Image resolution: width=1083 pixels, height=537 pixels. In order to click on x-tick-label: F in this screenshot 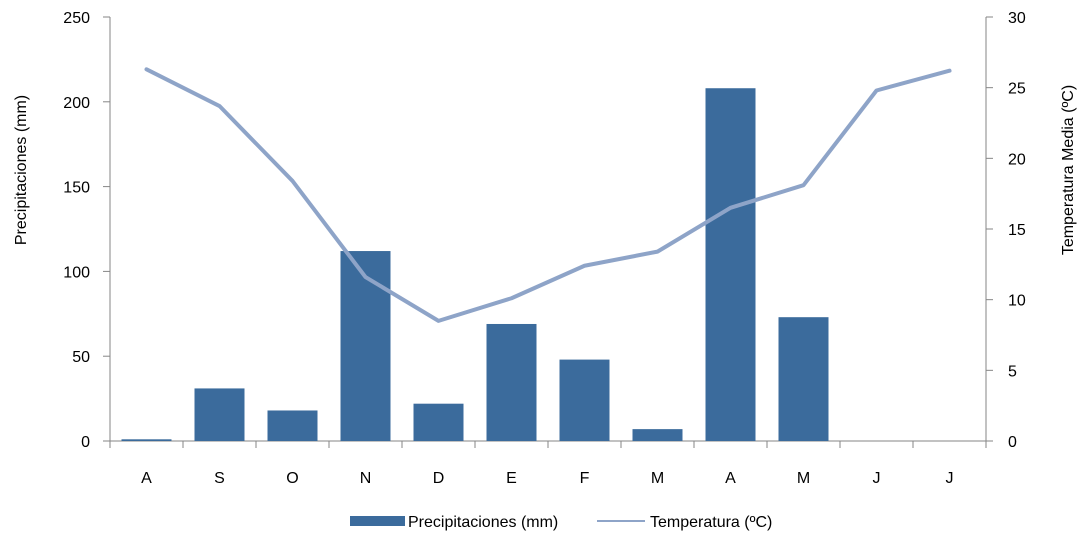, I will do `click(585, 478)`.